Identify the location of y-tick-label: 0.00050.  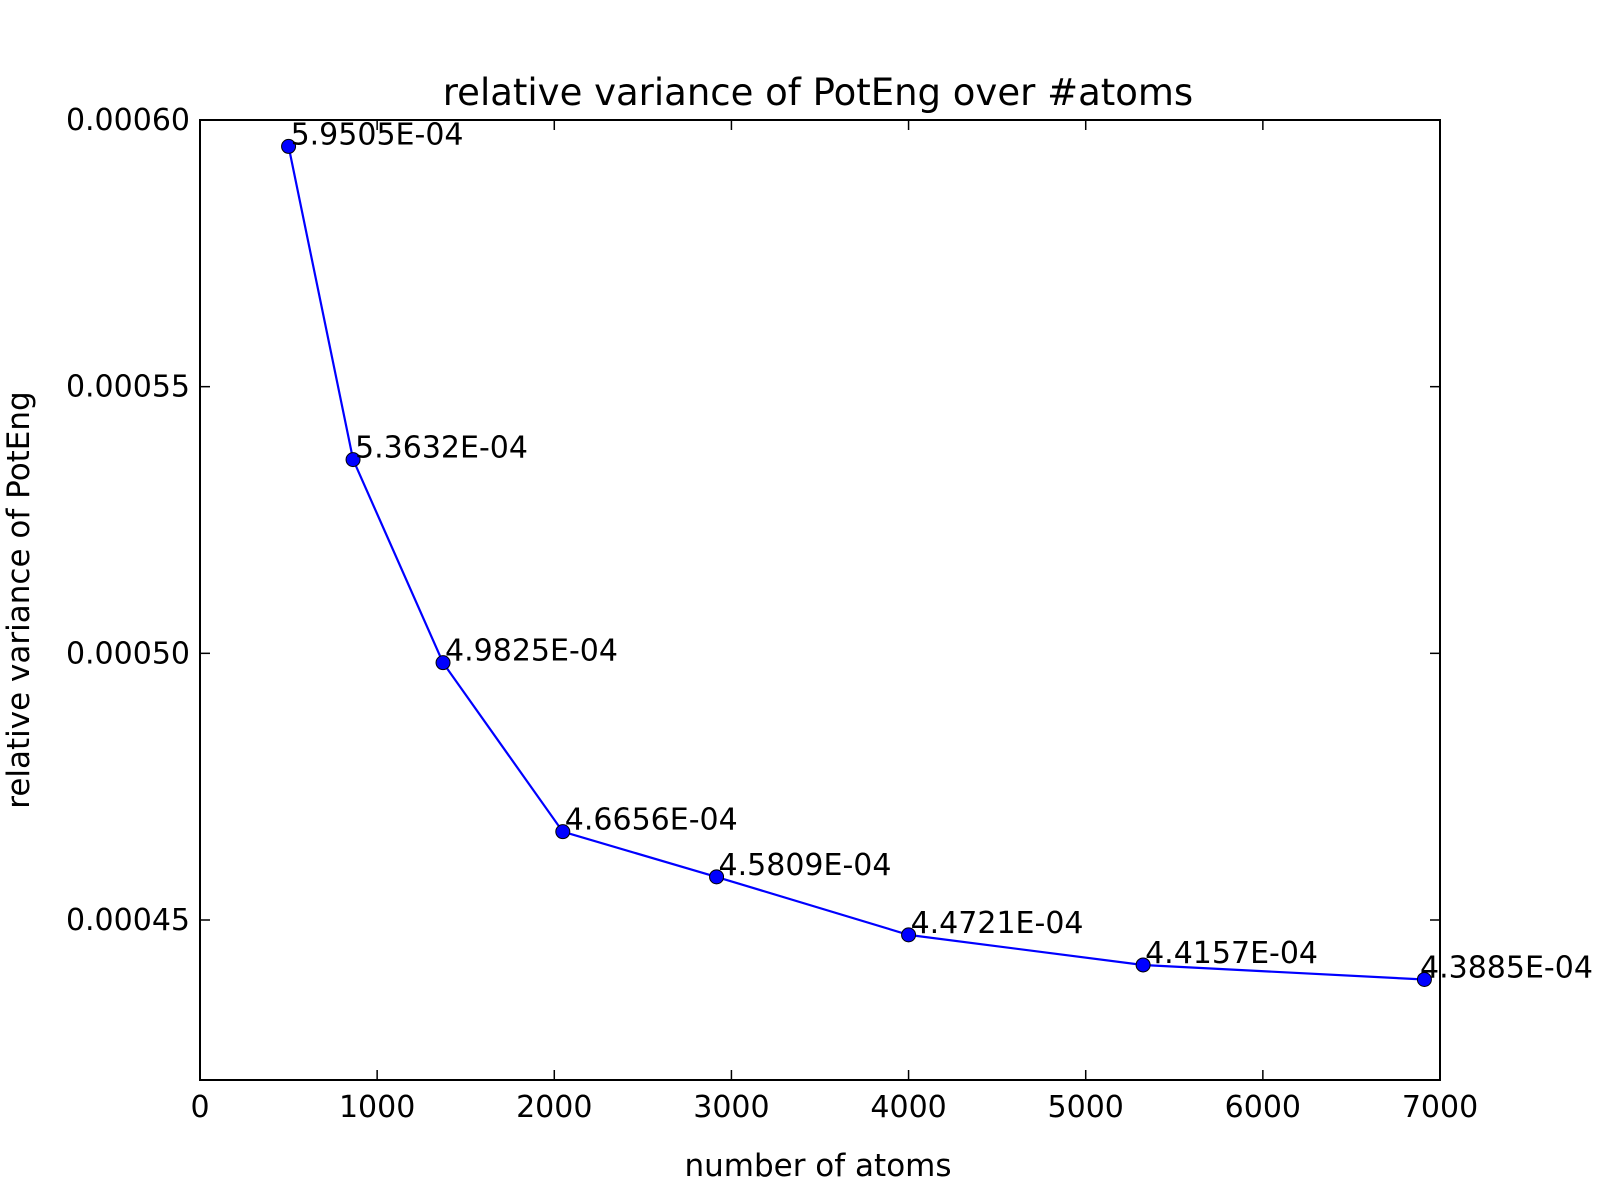
(128, 653).